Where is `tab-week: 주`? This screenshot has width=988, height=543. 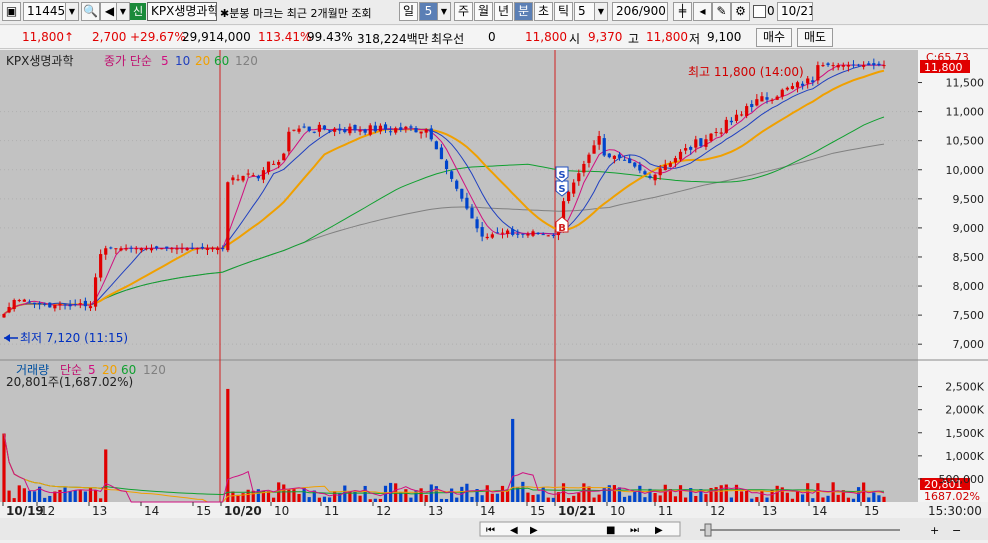
tab-week: 주 is located at coordinates (463, 11).